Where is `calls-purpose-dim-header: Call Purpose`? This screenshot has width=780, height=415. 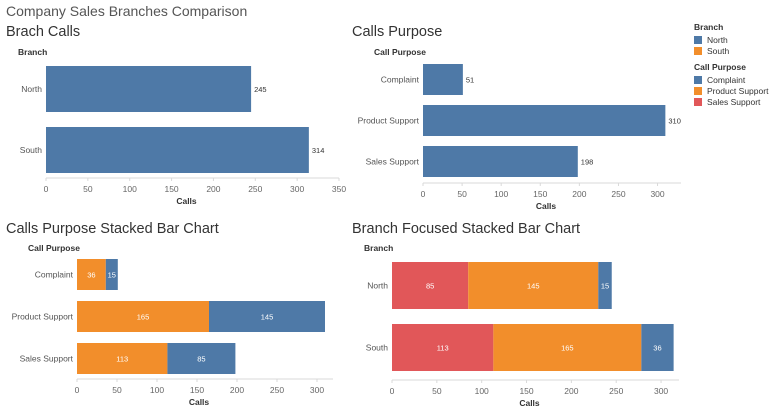
calls-purpose-dim-header: Call Purpose is located at coordinates (400, 52).